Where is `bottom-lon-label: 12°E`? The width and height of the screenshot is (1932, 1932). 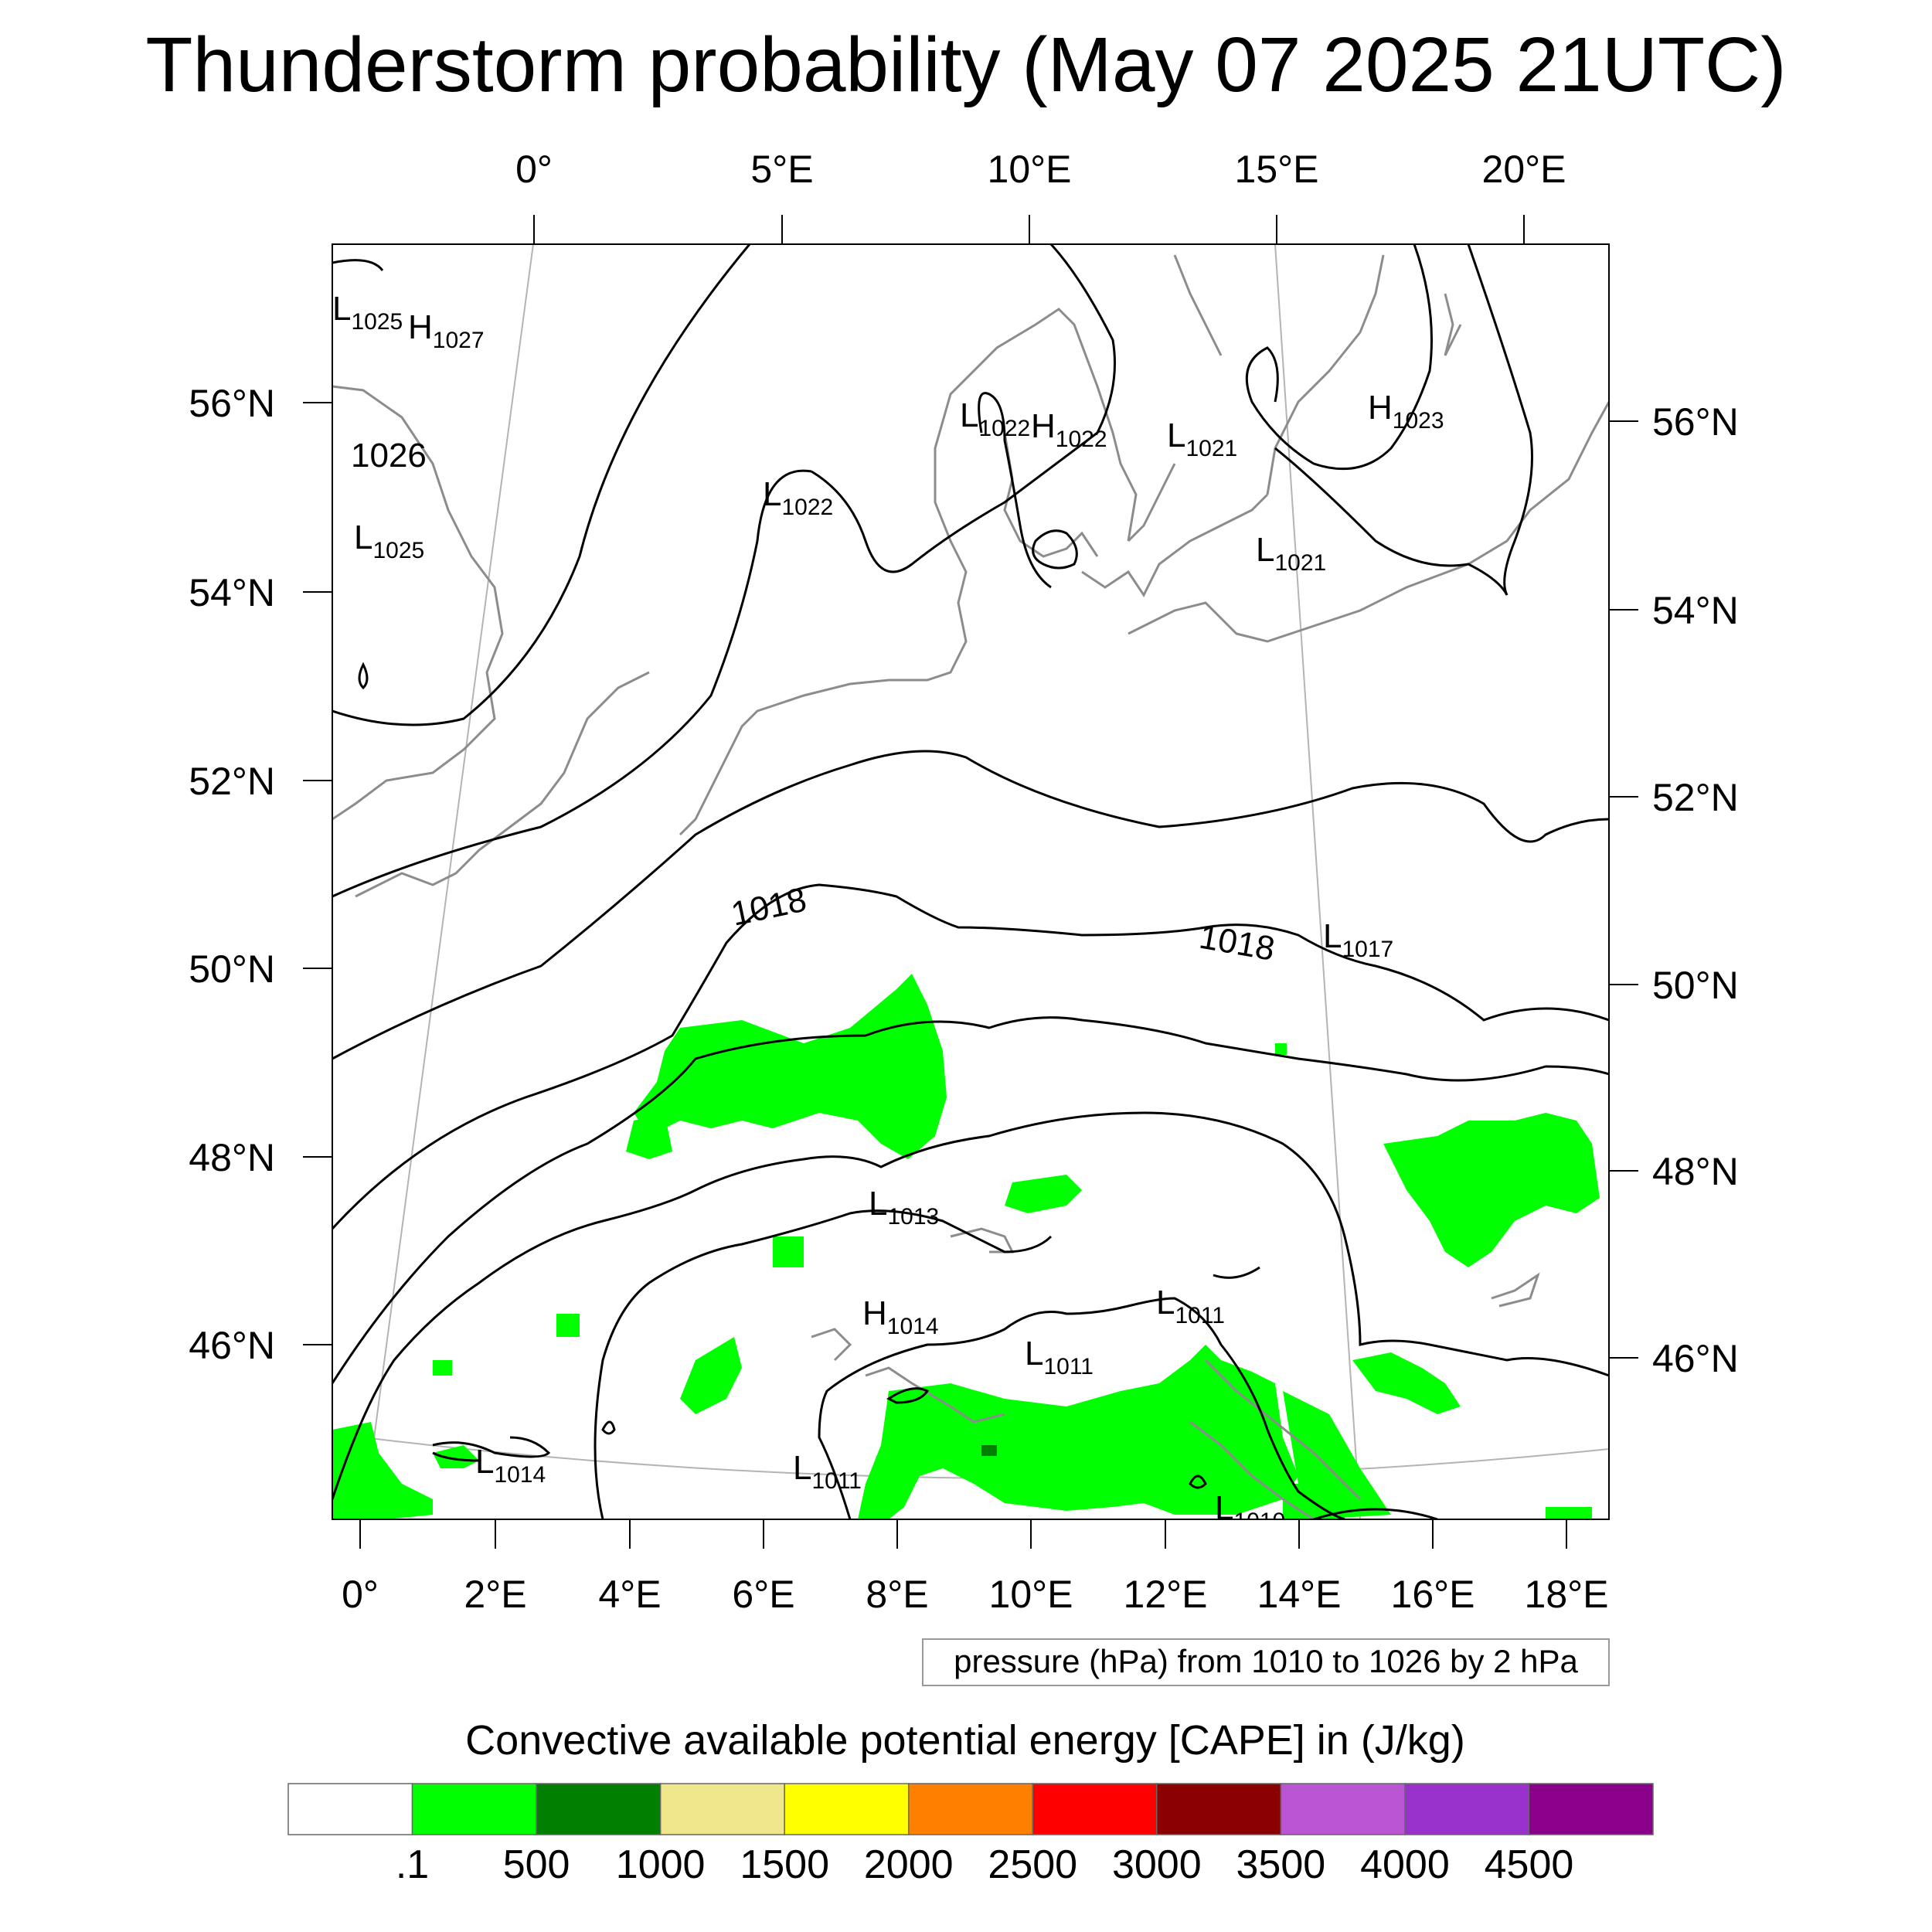
bottom-lon-label: 12°E is located at coordinates (1166, 1595).